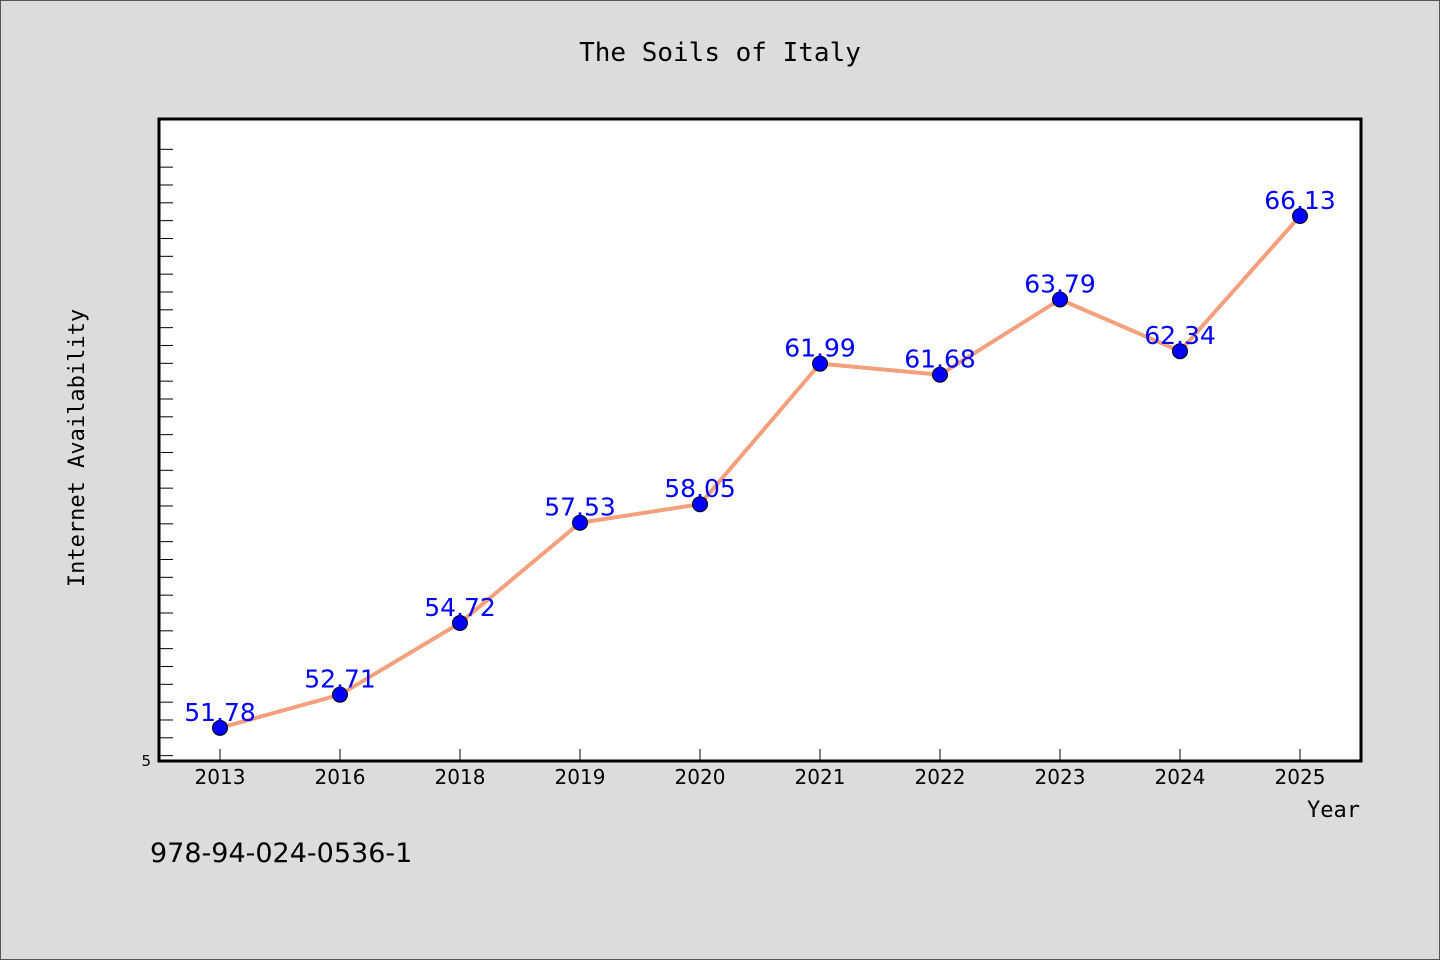 The height and width of the screenshot is (960, 1440). Describe the element at coordinates (1333, 810) in the screenshot. I see `x-axis-label: Year` at that location.